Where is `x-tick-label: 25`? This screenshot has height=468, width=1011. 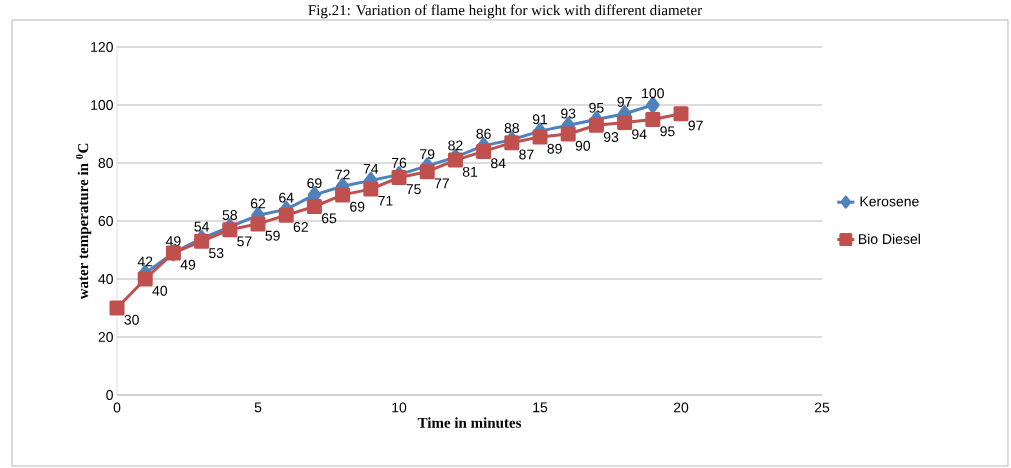 x-tick-label: 25 is located at coordinates (822, 407).